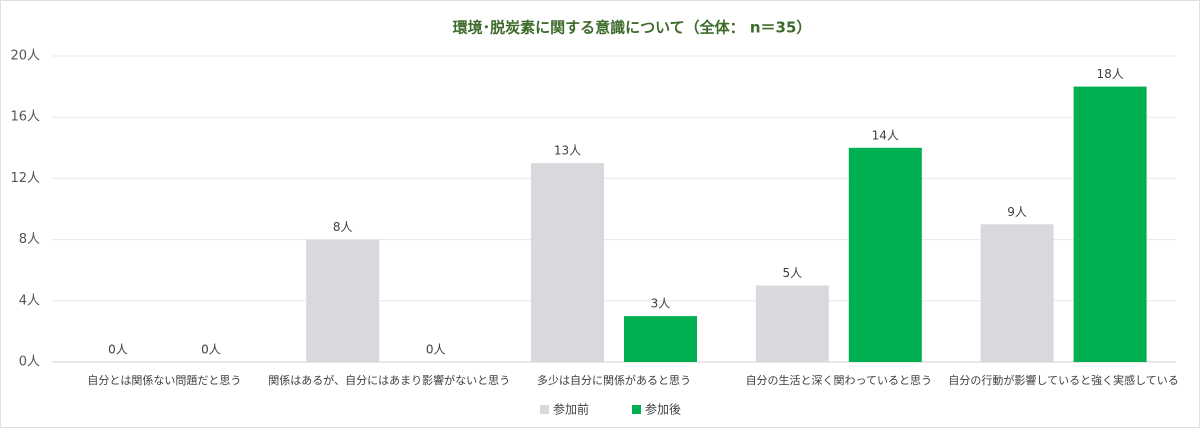 This screenshot has height=432, width=1200. What do you see at coordinates (663, 409) in the screenshot?
I see `legend-label: 参加後` at bounding box center [663, 409].